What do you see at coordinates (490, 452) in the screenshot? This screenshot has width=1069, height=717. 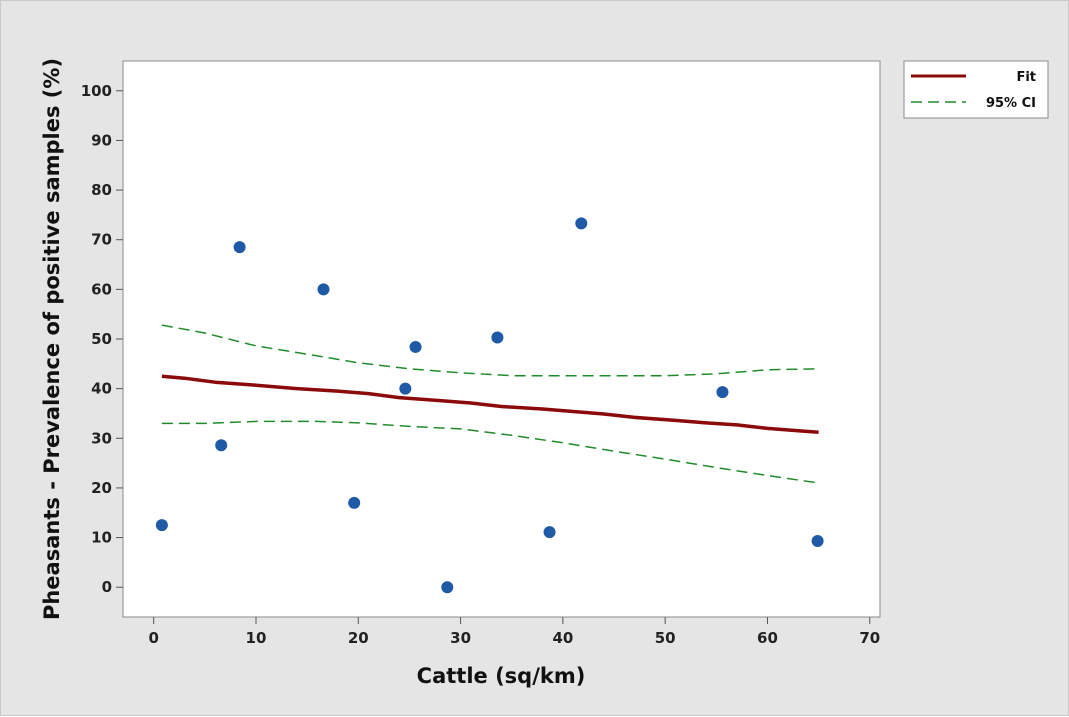 I see `ci-lower-line` at bounding box center [490, 452].